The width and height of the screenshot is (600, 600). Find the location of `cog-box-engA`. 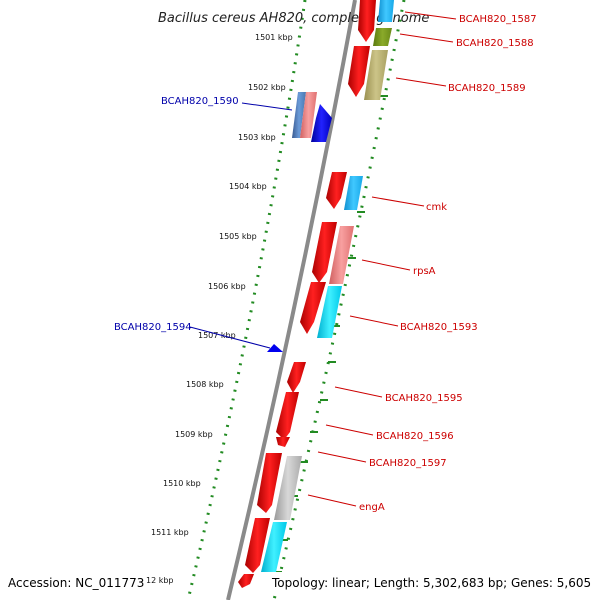

cog-box-engA is located at coordinates (274, 547).